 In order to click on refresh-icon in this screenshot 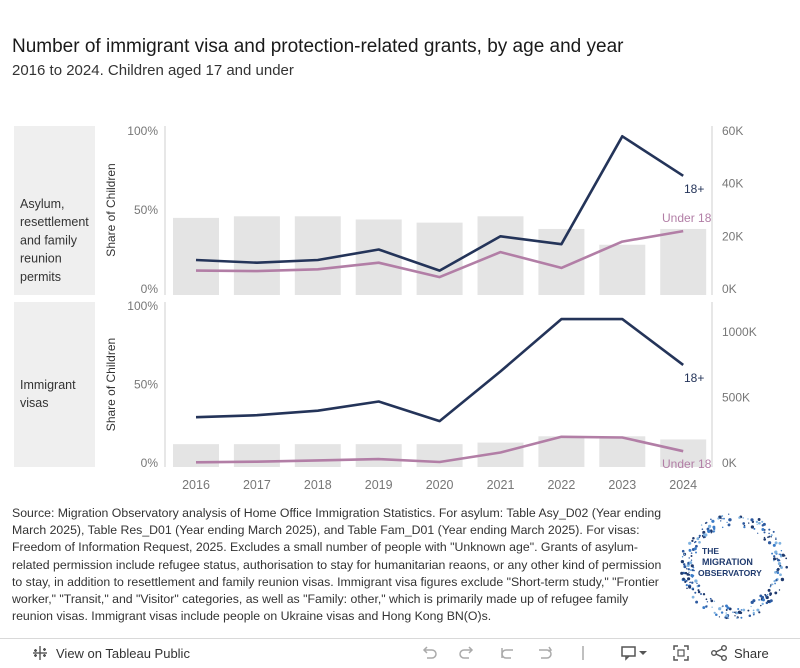, I will do `click(546, 652)`.